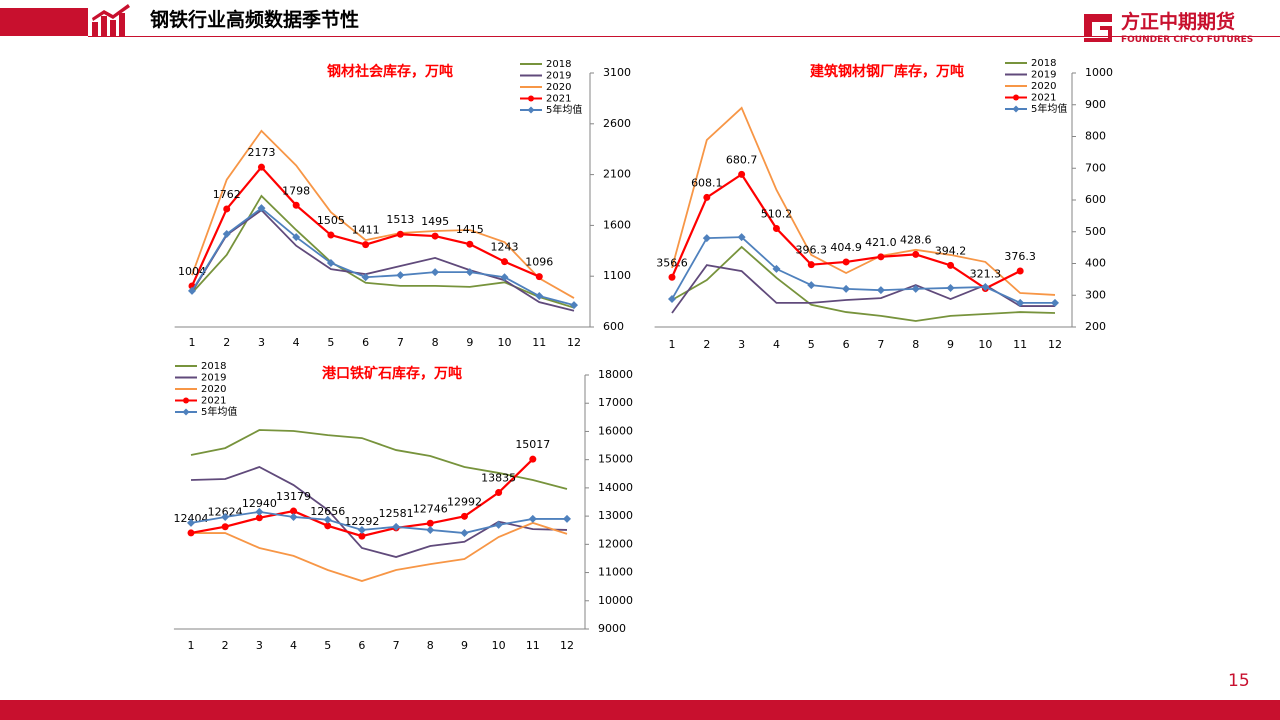 This screenshot has width=1280, height=720. What do you see at coordinates (390, 71) in the screenshot?
I see `chart-title: 钢材社会库存，万吨` at bounding box center [390, 71].